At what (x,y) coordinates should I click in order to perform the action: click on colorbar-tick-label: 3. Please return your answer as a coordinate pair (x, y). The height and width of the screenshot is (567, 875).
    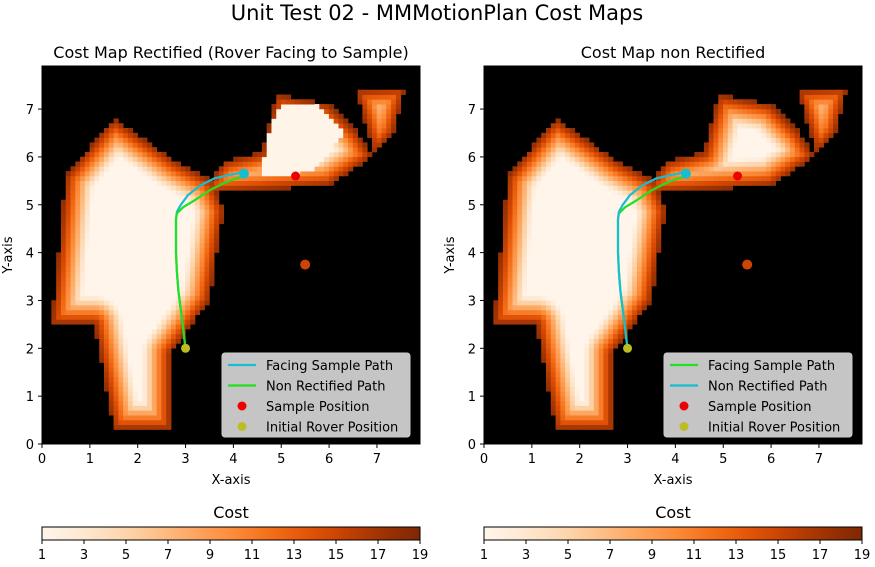
    Looking at the image, I should click on (84, 555).